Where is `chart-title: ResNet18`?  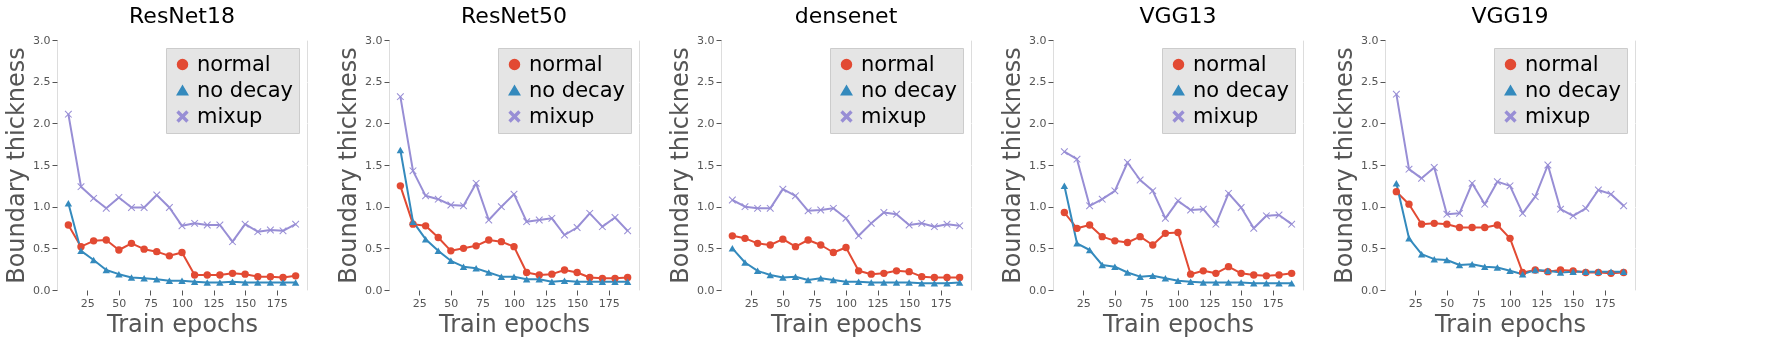 chart-title: ResNet18 is located at coordinates (182, 15).